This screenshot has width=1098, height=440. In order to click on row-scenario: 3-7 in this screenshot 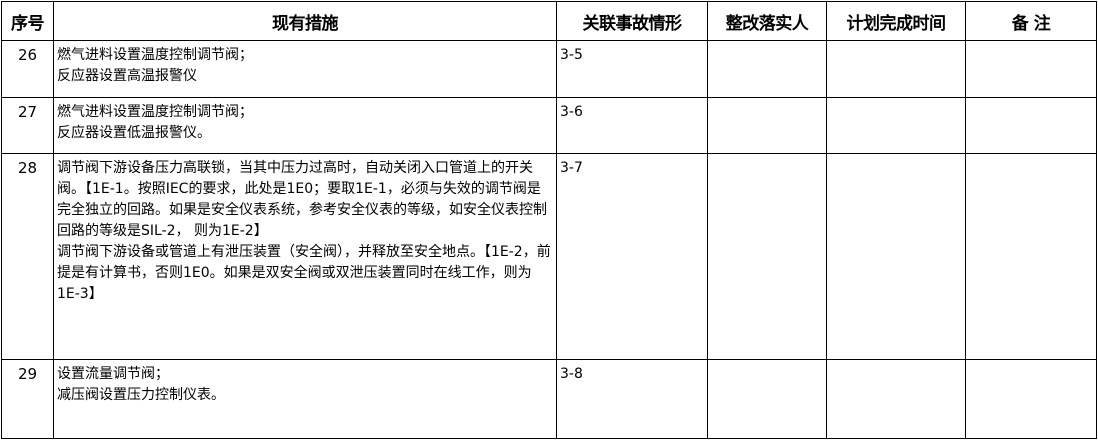, I will do `click(632, 256)`.